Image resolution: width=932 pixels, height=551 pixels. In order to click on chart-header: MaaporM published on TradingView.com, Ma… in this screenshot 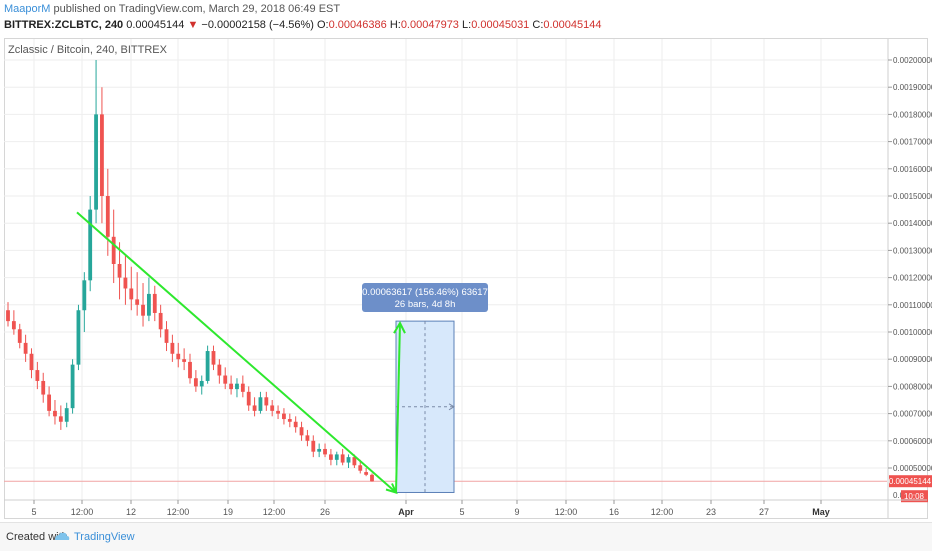, I will do `click(466, 19)`.